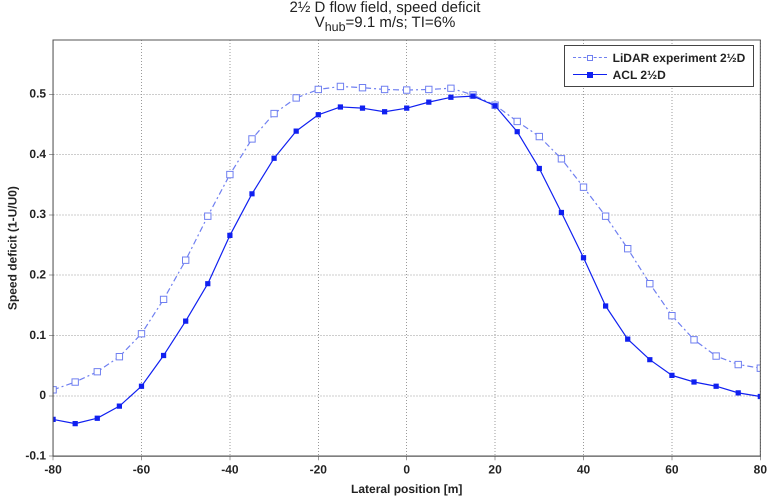 This screenshot has height=501, width=770. What do you see at coordinates (37, 335) in the screenshot?
I see `y-tick-label: 0.1` at bounding box center [37, 335].